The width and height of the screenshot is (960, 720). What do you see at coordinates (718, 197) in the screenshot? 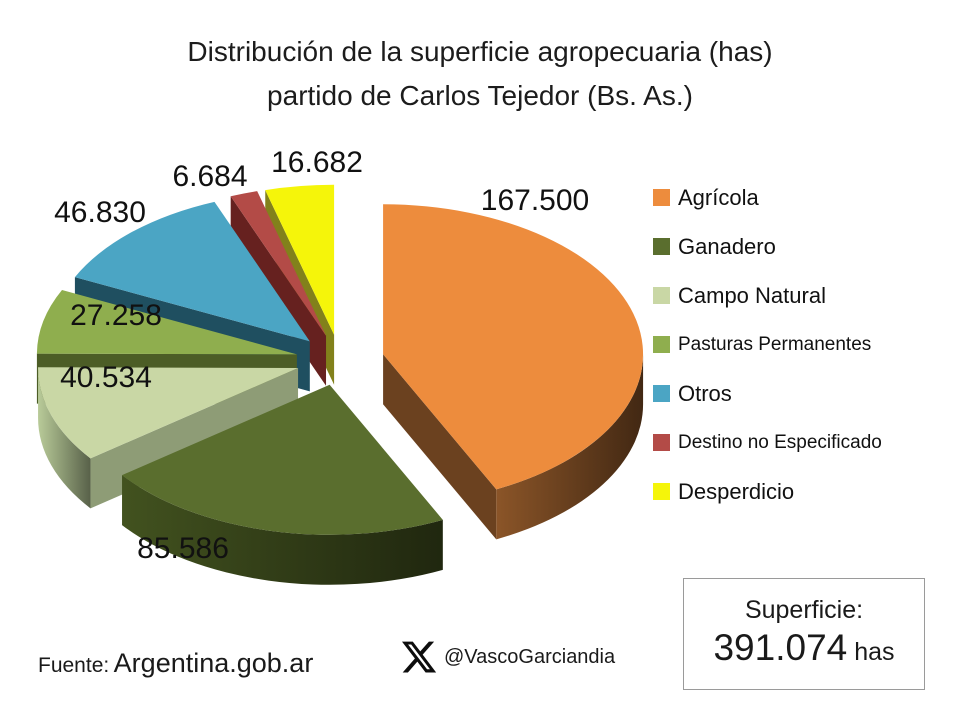
I see `legend-label: Agrícola` at bounding box center [718, 197].